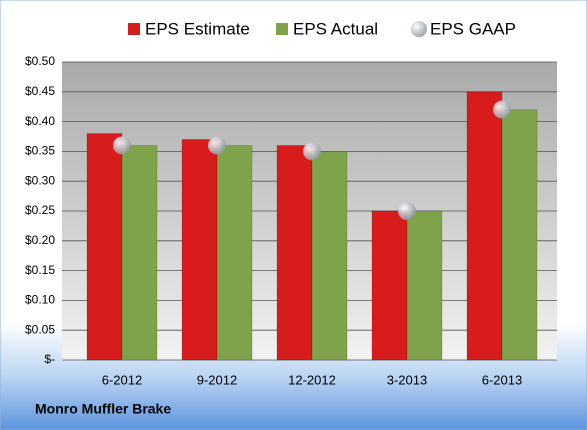  What do you see at coordinates (502, 379) in the screenshot?
I see `x-tick-label: 6-2013` at bounding box center [502, 379].